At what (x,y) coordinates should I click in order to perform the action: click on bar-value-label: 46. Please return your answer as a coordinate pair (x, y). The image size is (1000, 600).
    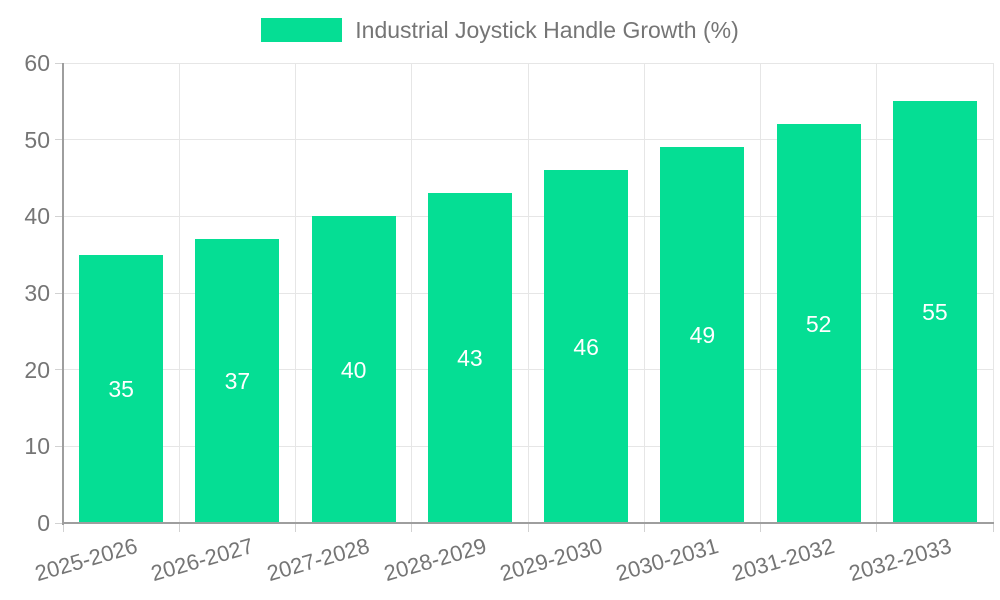
    Looking at the image, I should click on (586, 346).